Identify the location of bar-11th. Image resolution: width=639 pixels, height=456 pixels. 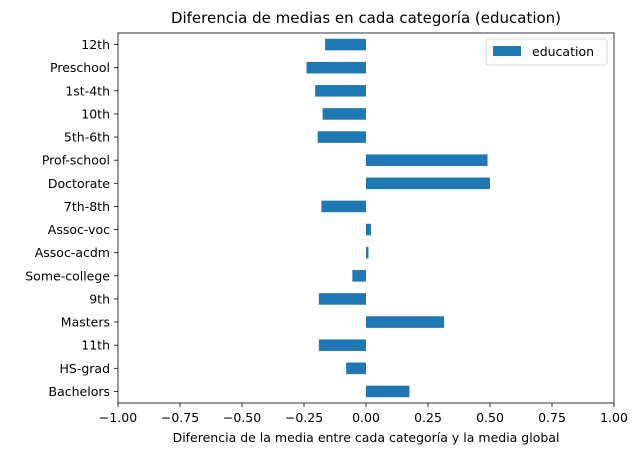
(342, 345).